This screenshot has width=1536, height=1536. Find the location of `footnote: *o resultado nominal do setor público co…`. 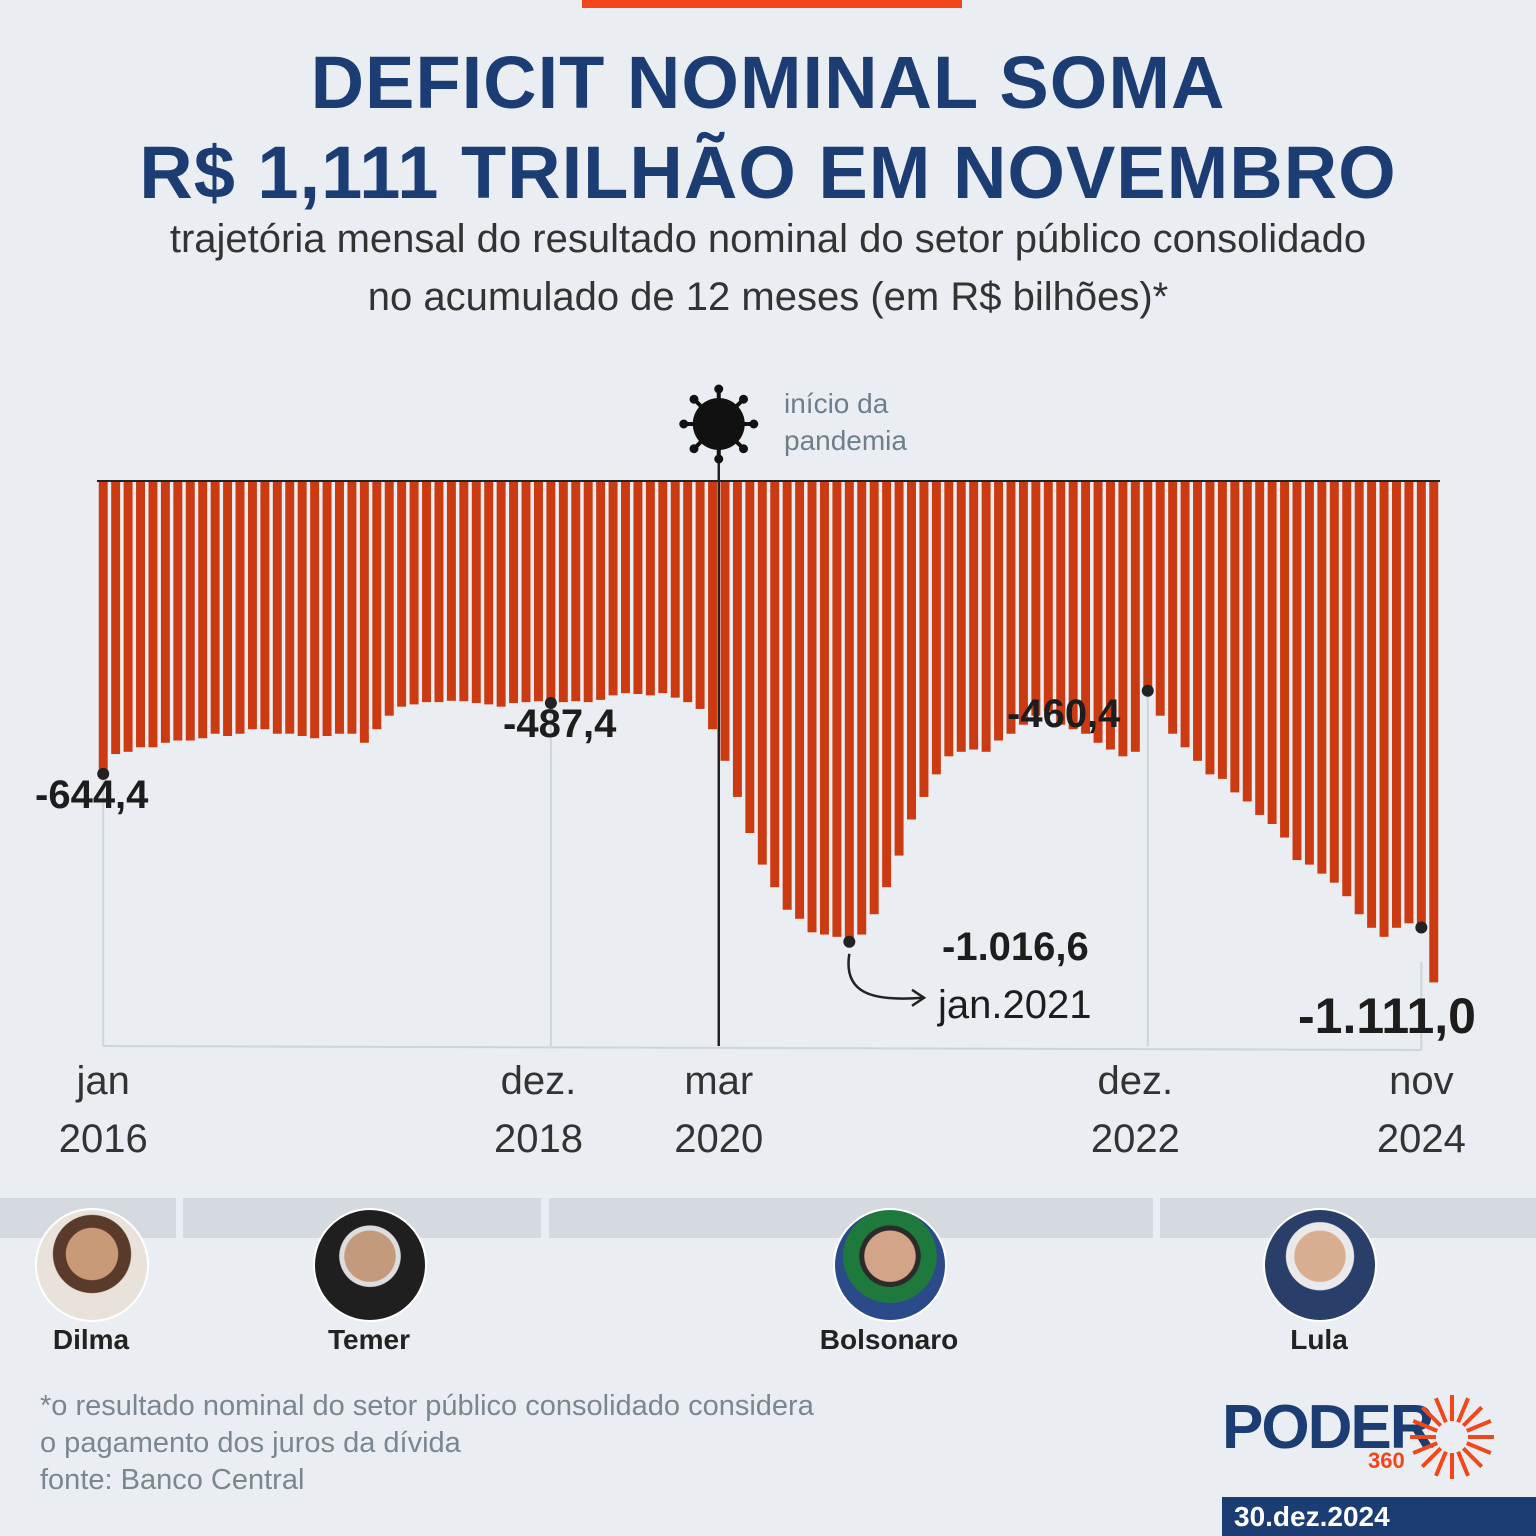

footnote: *o resultado nominal do setor público co… is located at coordinates (427, 1443).